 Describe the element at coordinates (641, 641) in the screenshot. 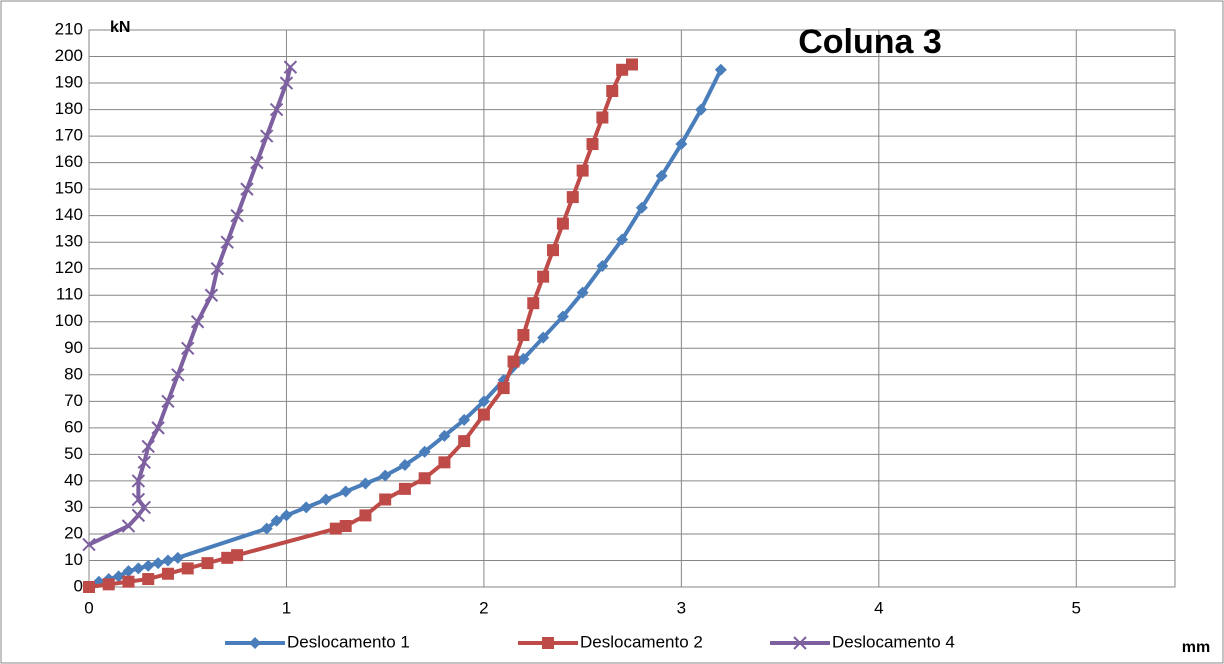

I see `legend-label: Deslocamento 2` at that location.